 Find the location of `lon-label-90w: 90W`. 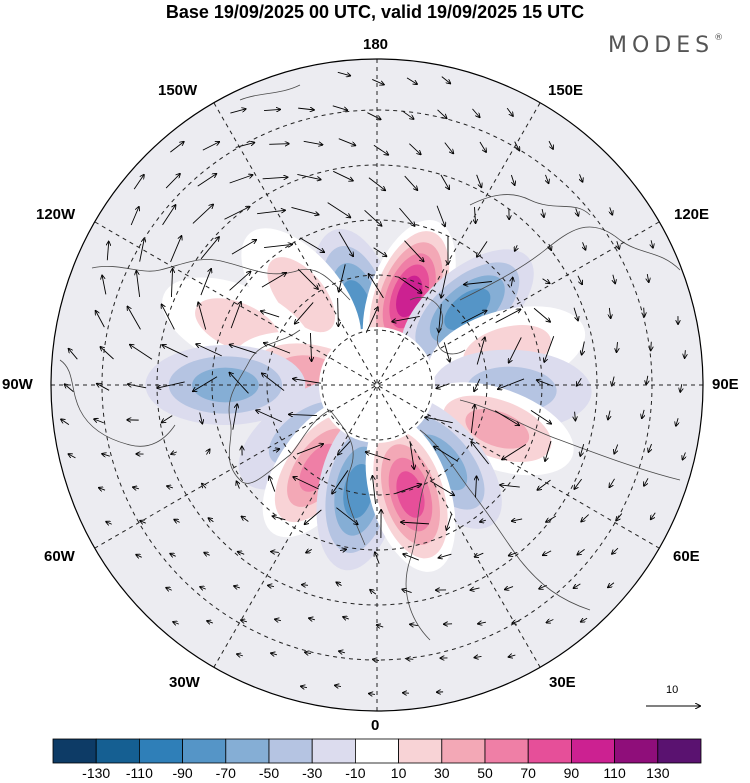

lon-label-90w: 90W is located at coordinates (17, 384).